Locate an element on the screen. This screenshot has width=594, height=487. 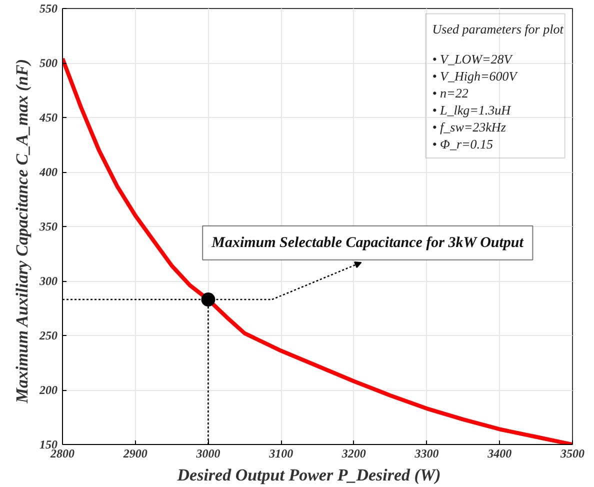
x-axis-title: Desired Output Power P_Desired (W) is located at coordinates (308, 475).